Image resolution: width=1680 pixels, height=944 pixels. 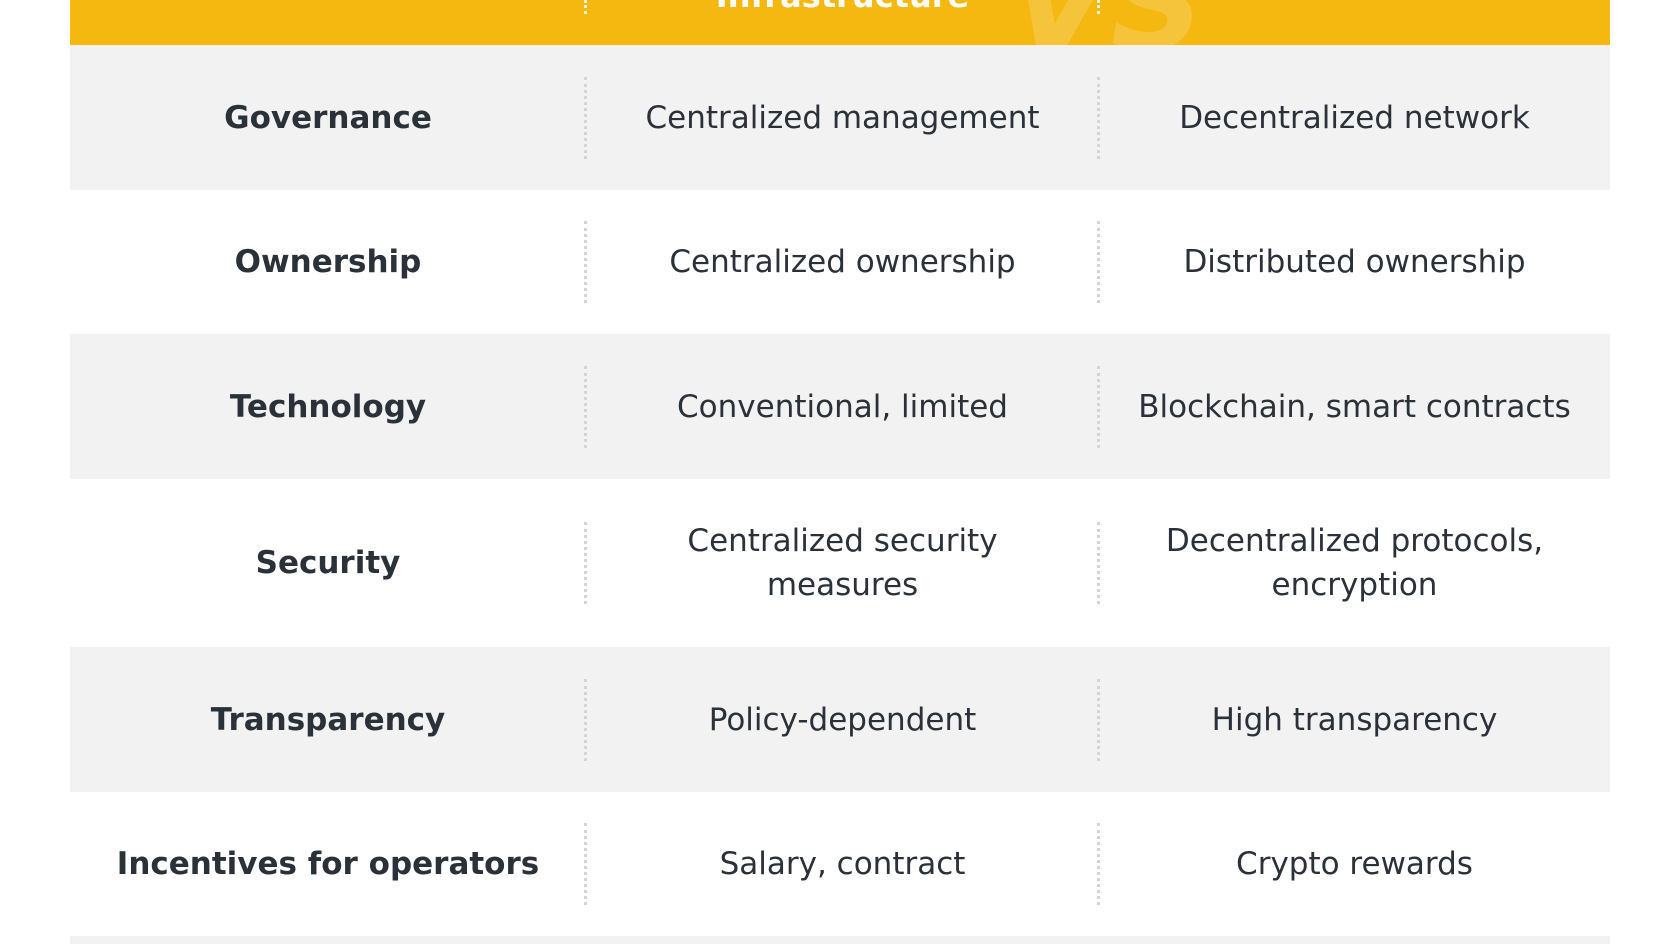 I want to click on cell-text: High transparency, so click(x=1354, y=719).